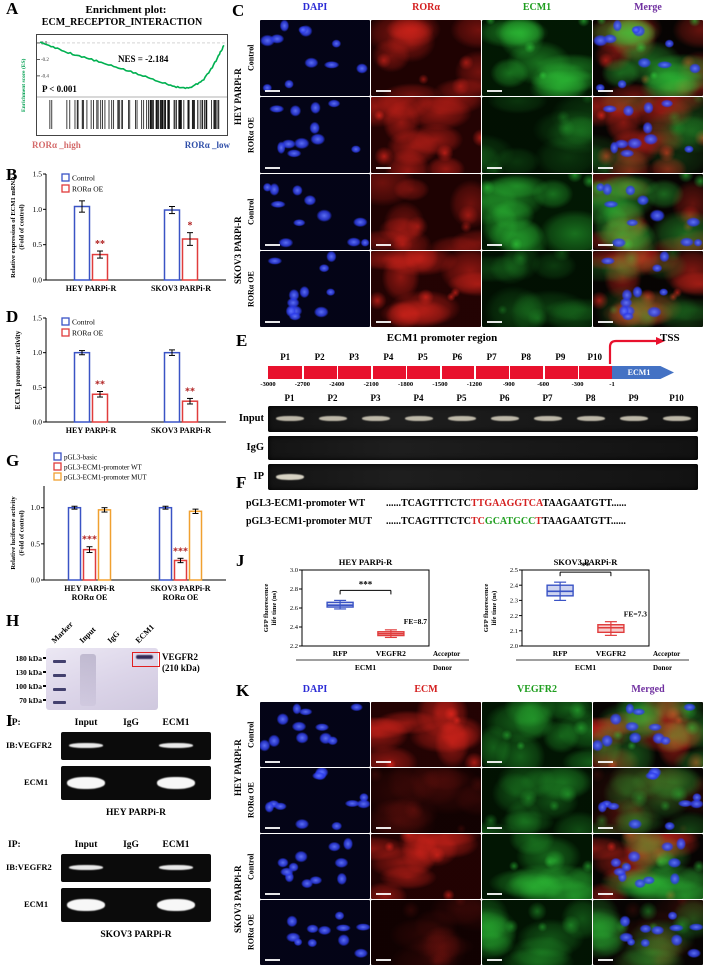 The image size is (704, 971). I want to click on gsea-group-low: RORα _low, so click(207, 145).